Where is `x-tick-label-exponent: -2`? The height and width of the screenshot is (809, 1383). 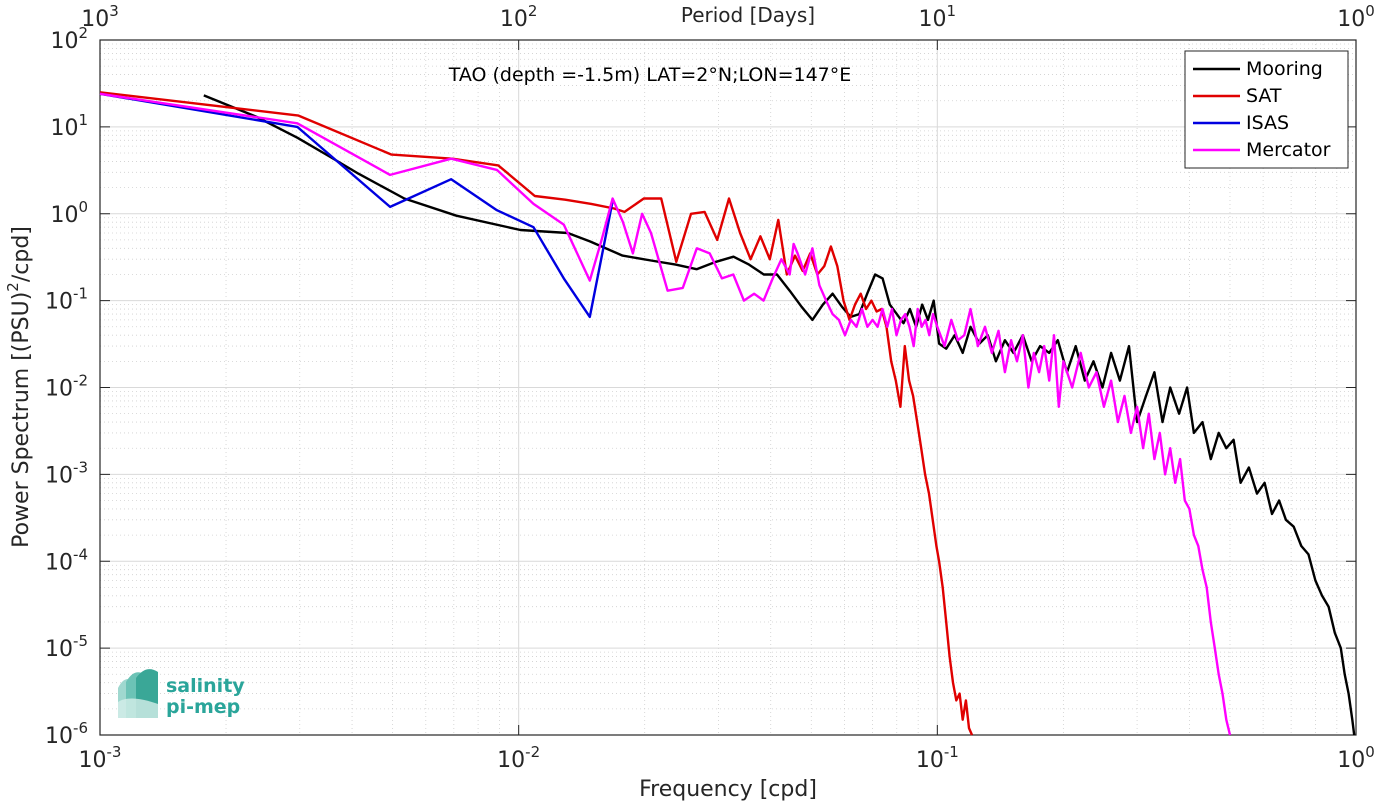
x-tick-label-exponent: -2 is located at coordinates (532, 752).